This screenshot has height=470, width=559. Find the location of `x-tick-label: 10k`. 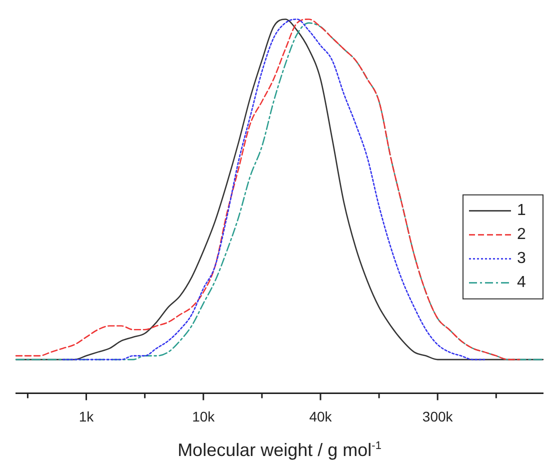

x-tick-label: 10k is located at coordinates (204, 416).